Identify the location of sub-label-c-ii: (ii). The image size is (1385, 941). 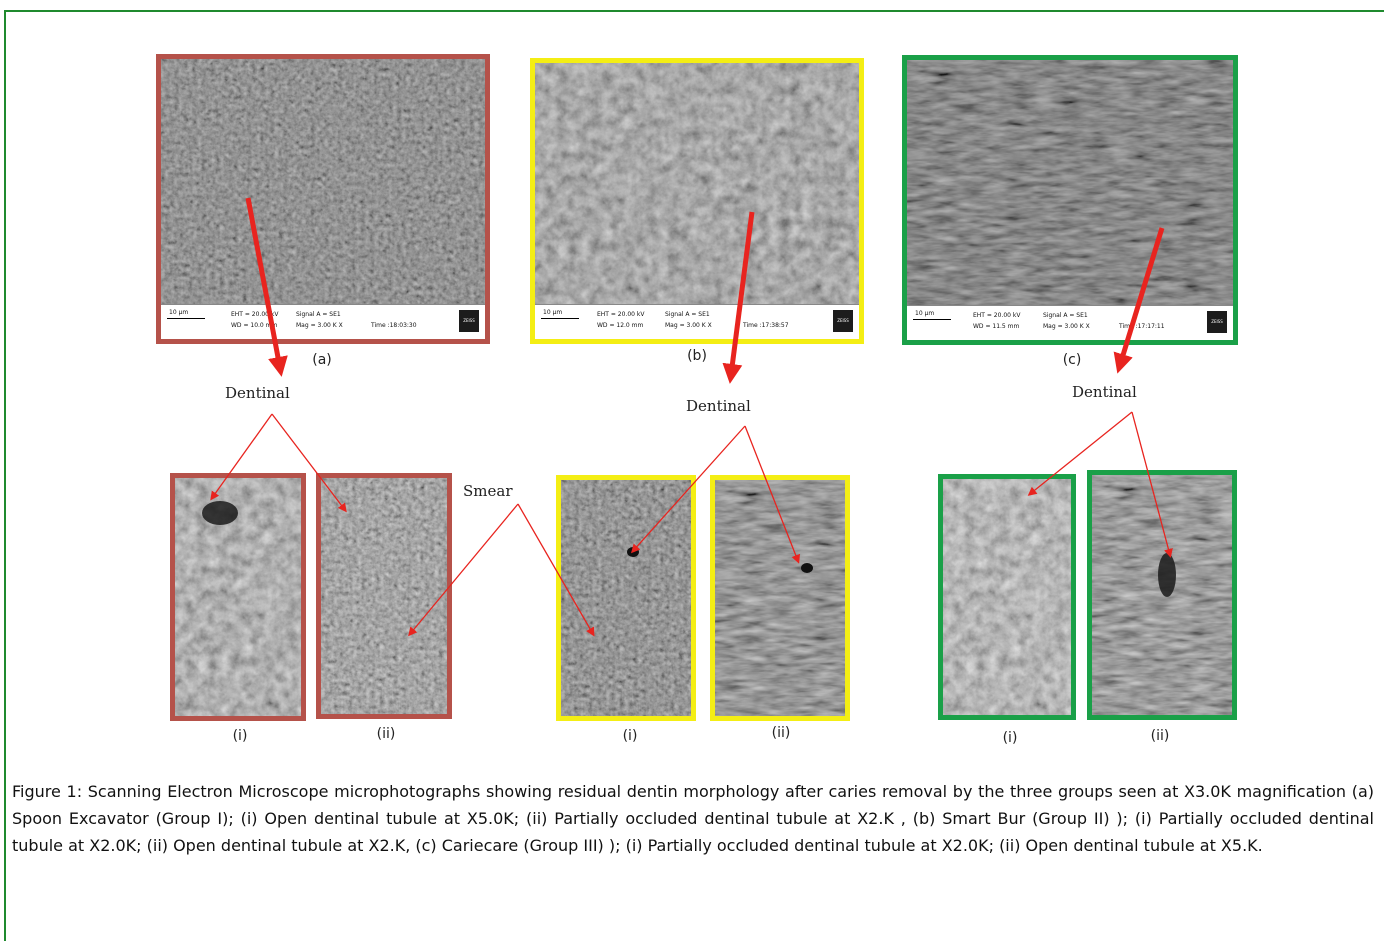
(1160, 736).